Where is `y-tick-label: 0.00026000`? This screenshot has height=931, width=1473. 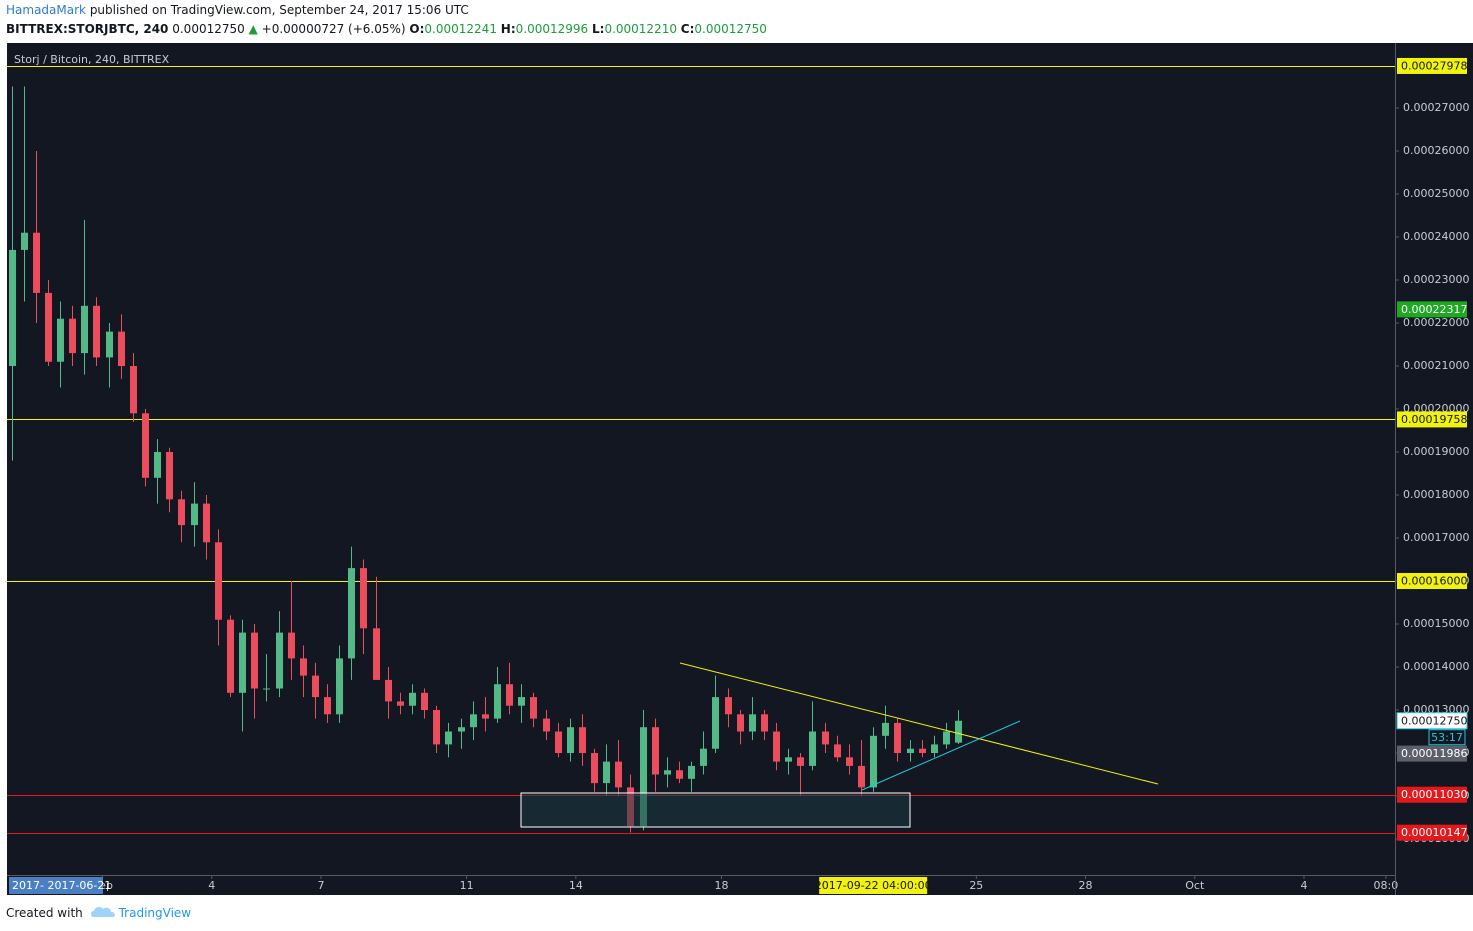
y-tick-label: 0.00026000 is located at coordinates (1436, 150).